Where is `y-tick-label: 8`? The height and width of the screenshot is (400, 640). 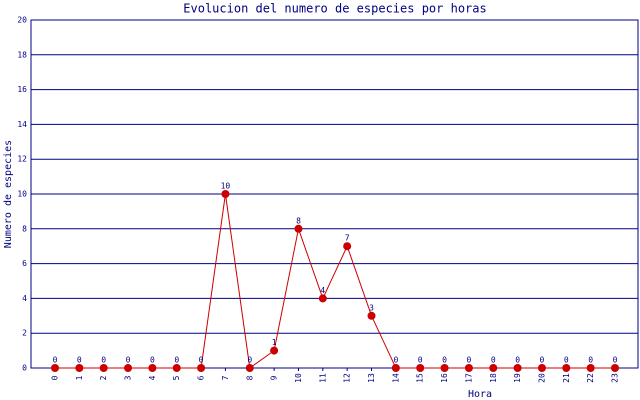 y-tick-label: 8 is located at coordinates (24, 228).